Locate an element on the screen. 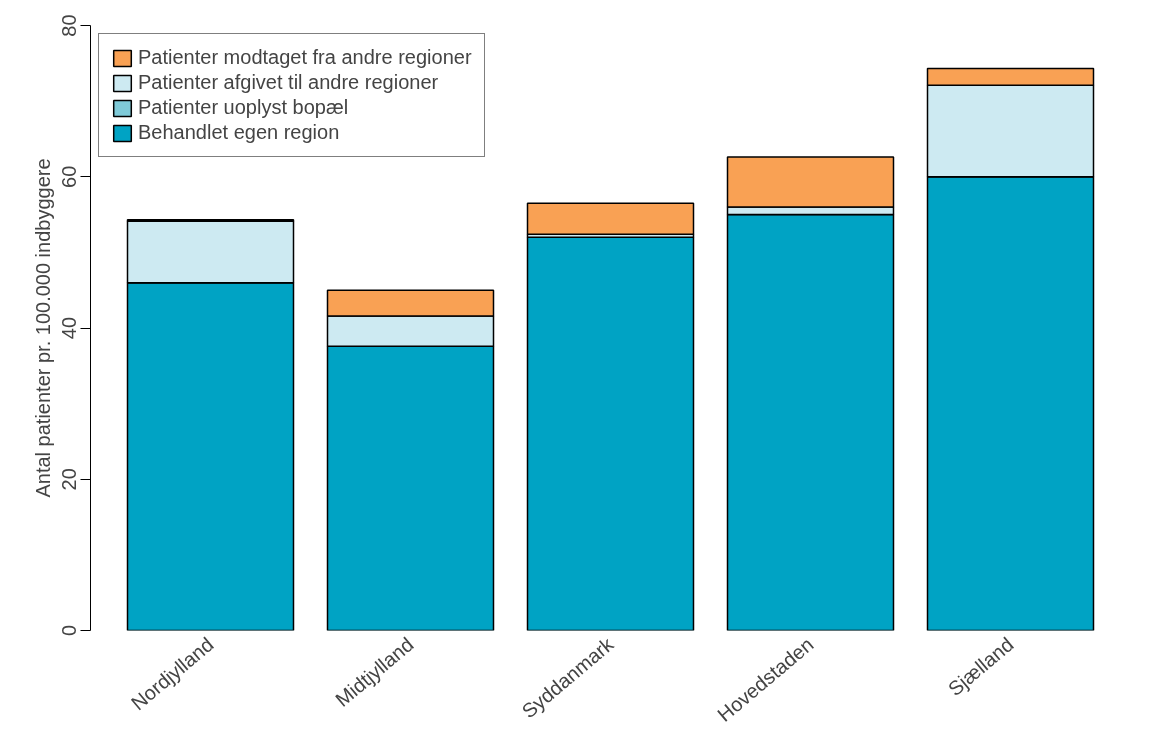 This screenshot has width=1157, height=747. y-tick-label: 0 is located at coordinates (68, 630).